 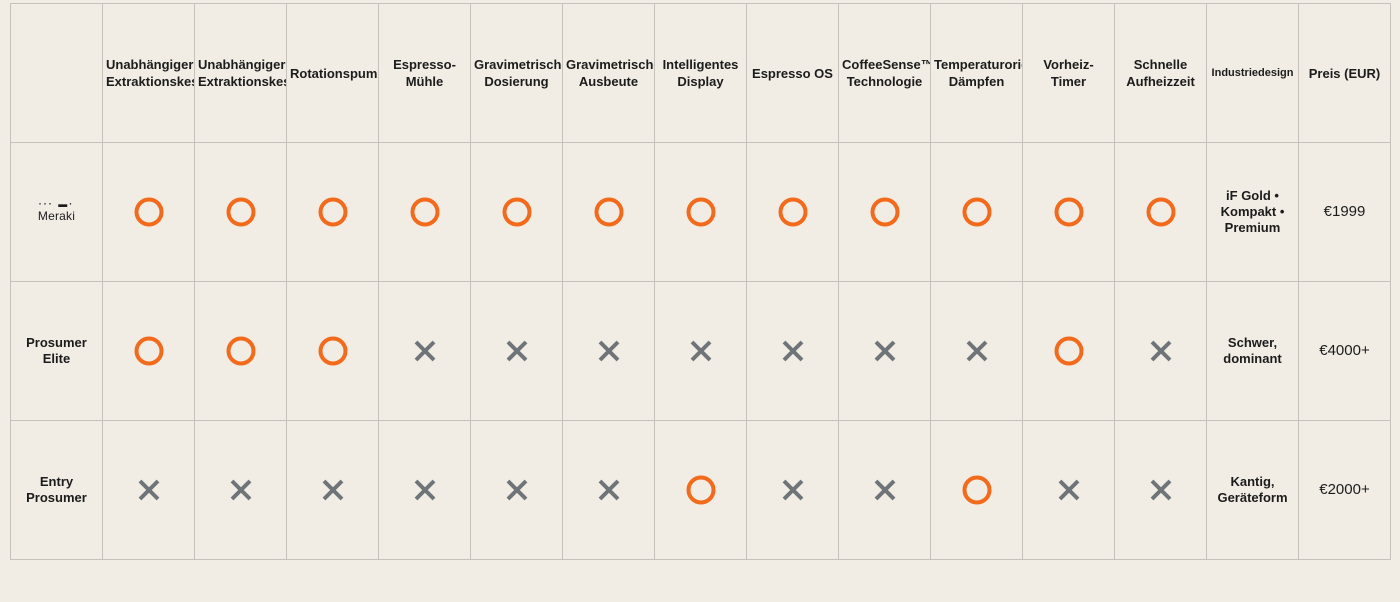 What do you see at coordinates (56, 212) in the screenshot?
I see `row-label-meraki: ··· ▬· Meraki` at bounding box center [56, 212].